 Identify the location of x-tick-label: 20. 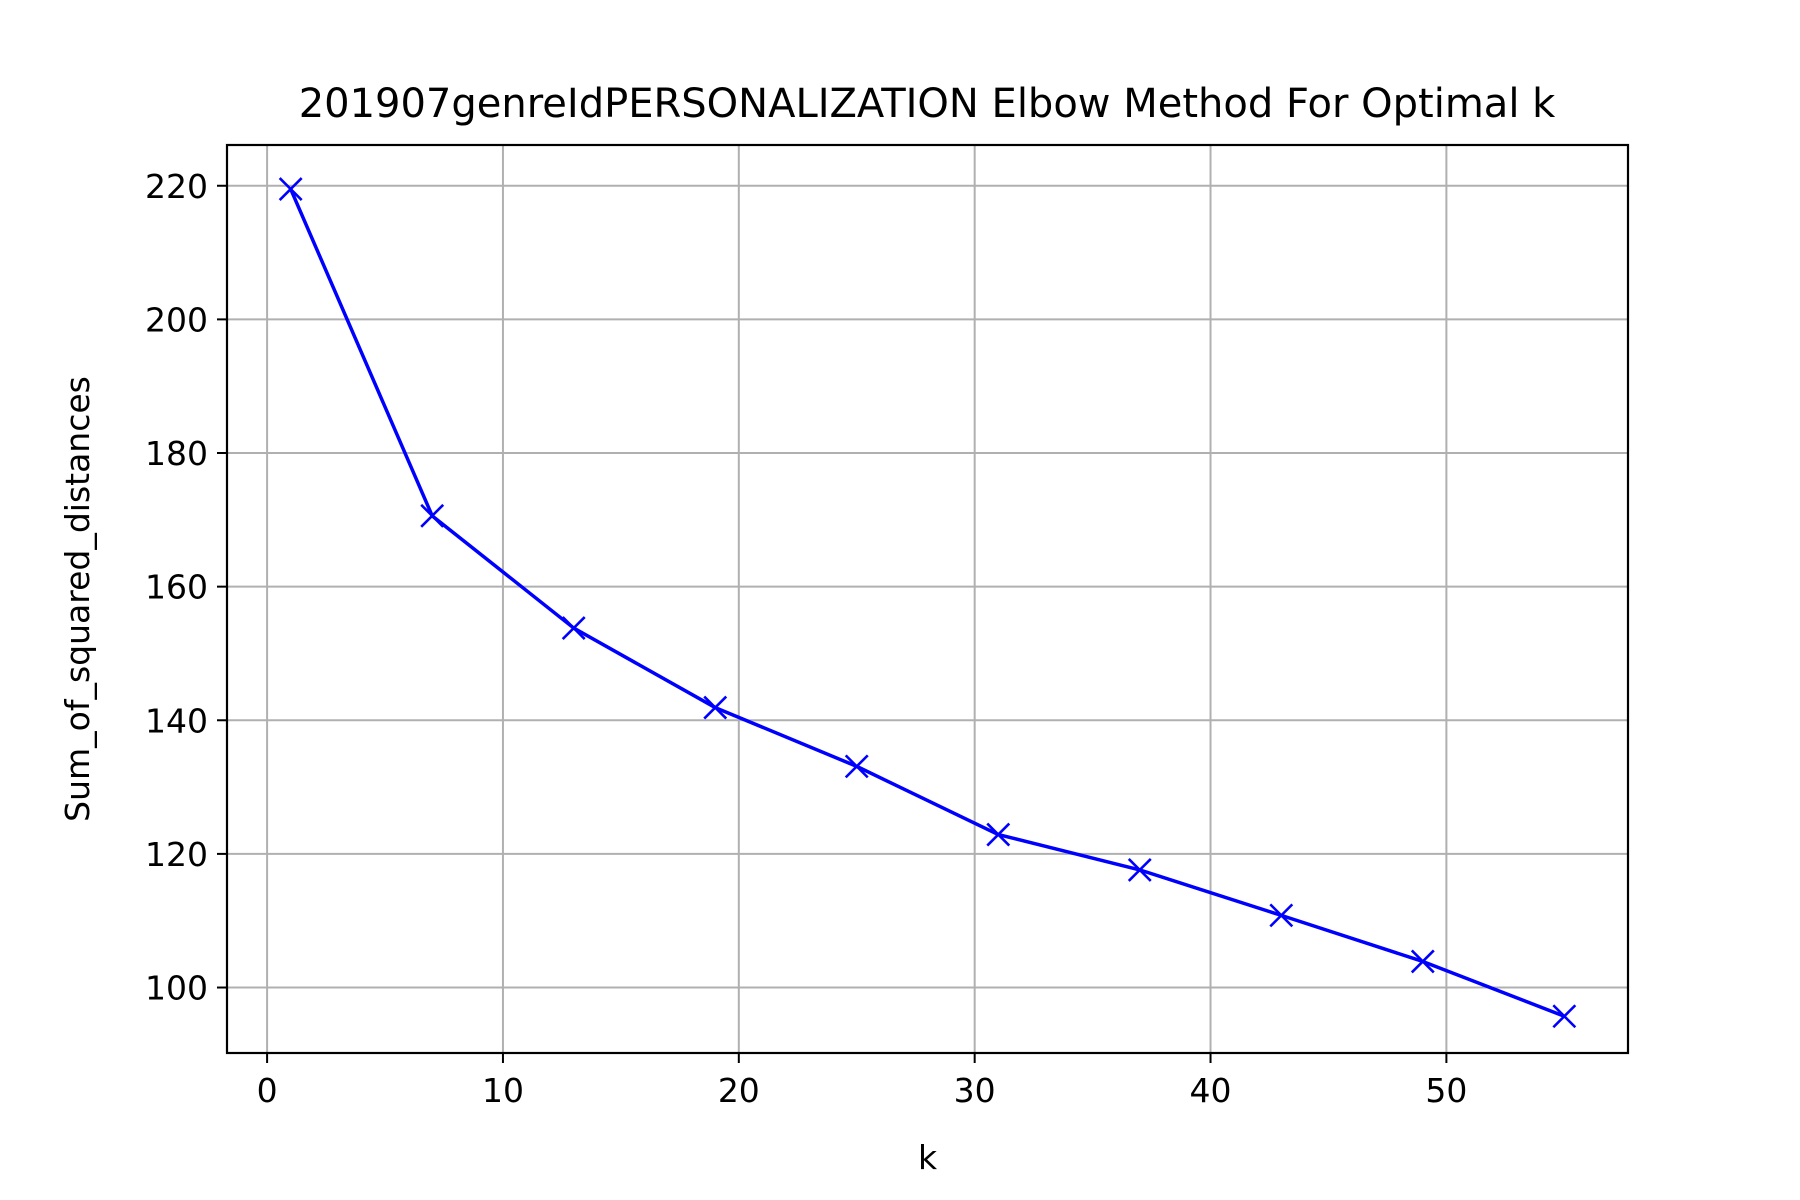
(739, 1090).